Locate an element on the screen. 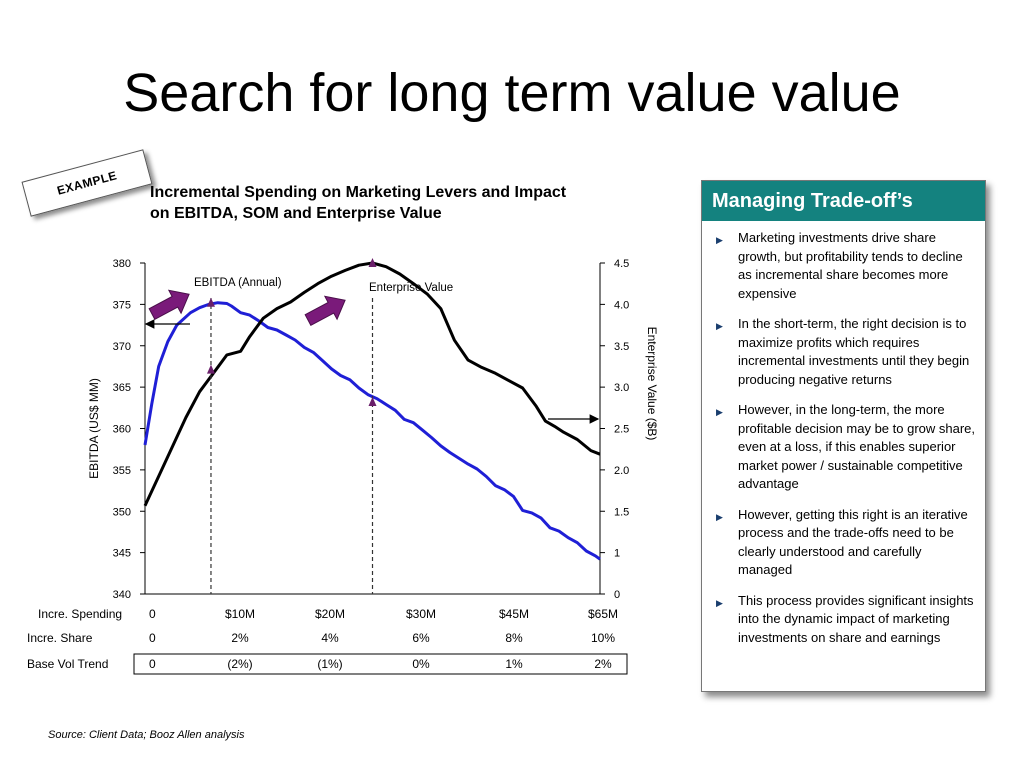  table-cell: $10M is located at coordinates (240, 614).